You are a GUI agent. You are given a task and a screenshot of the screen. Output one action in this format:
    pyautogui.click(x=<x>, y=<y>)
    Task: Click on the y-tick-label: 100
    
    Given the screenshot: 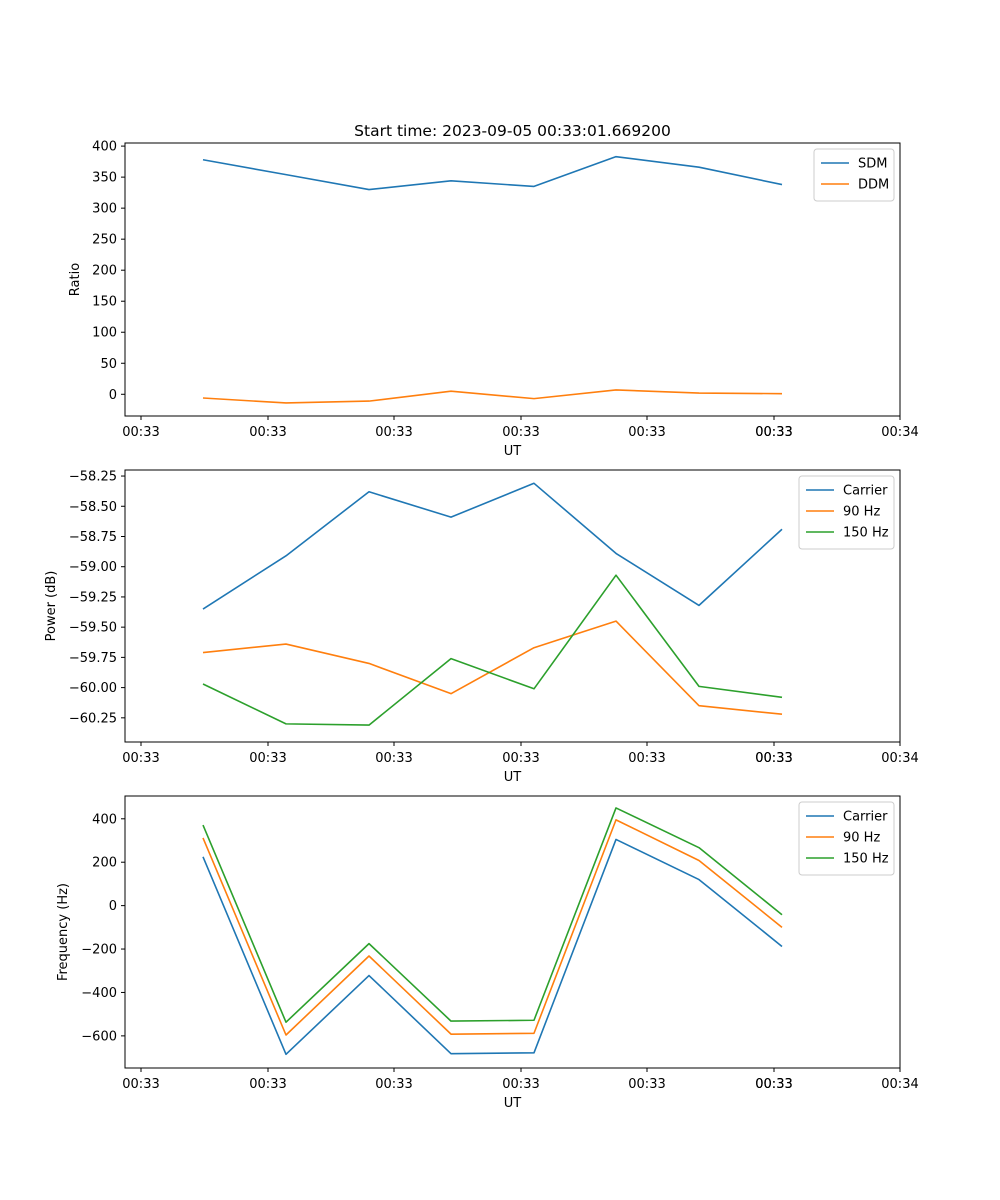 What is the action you would take?
    pyautogui.click(x=104, y=333)
    